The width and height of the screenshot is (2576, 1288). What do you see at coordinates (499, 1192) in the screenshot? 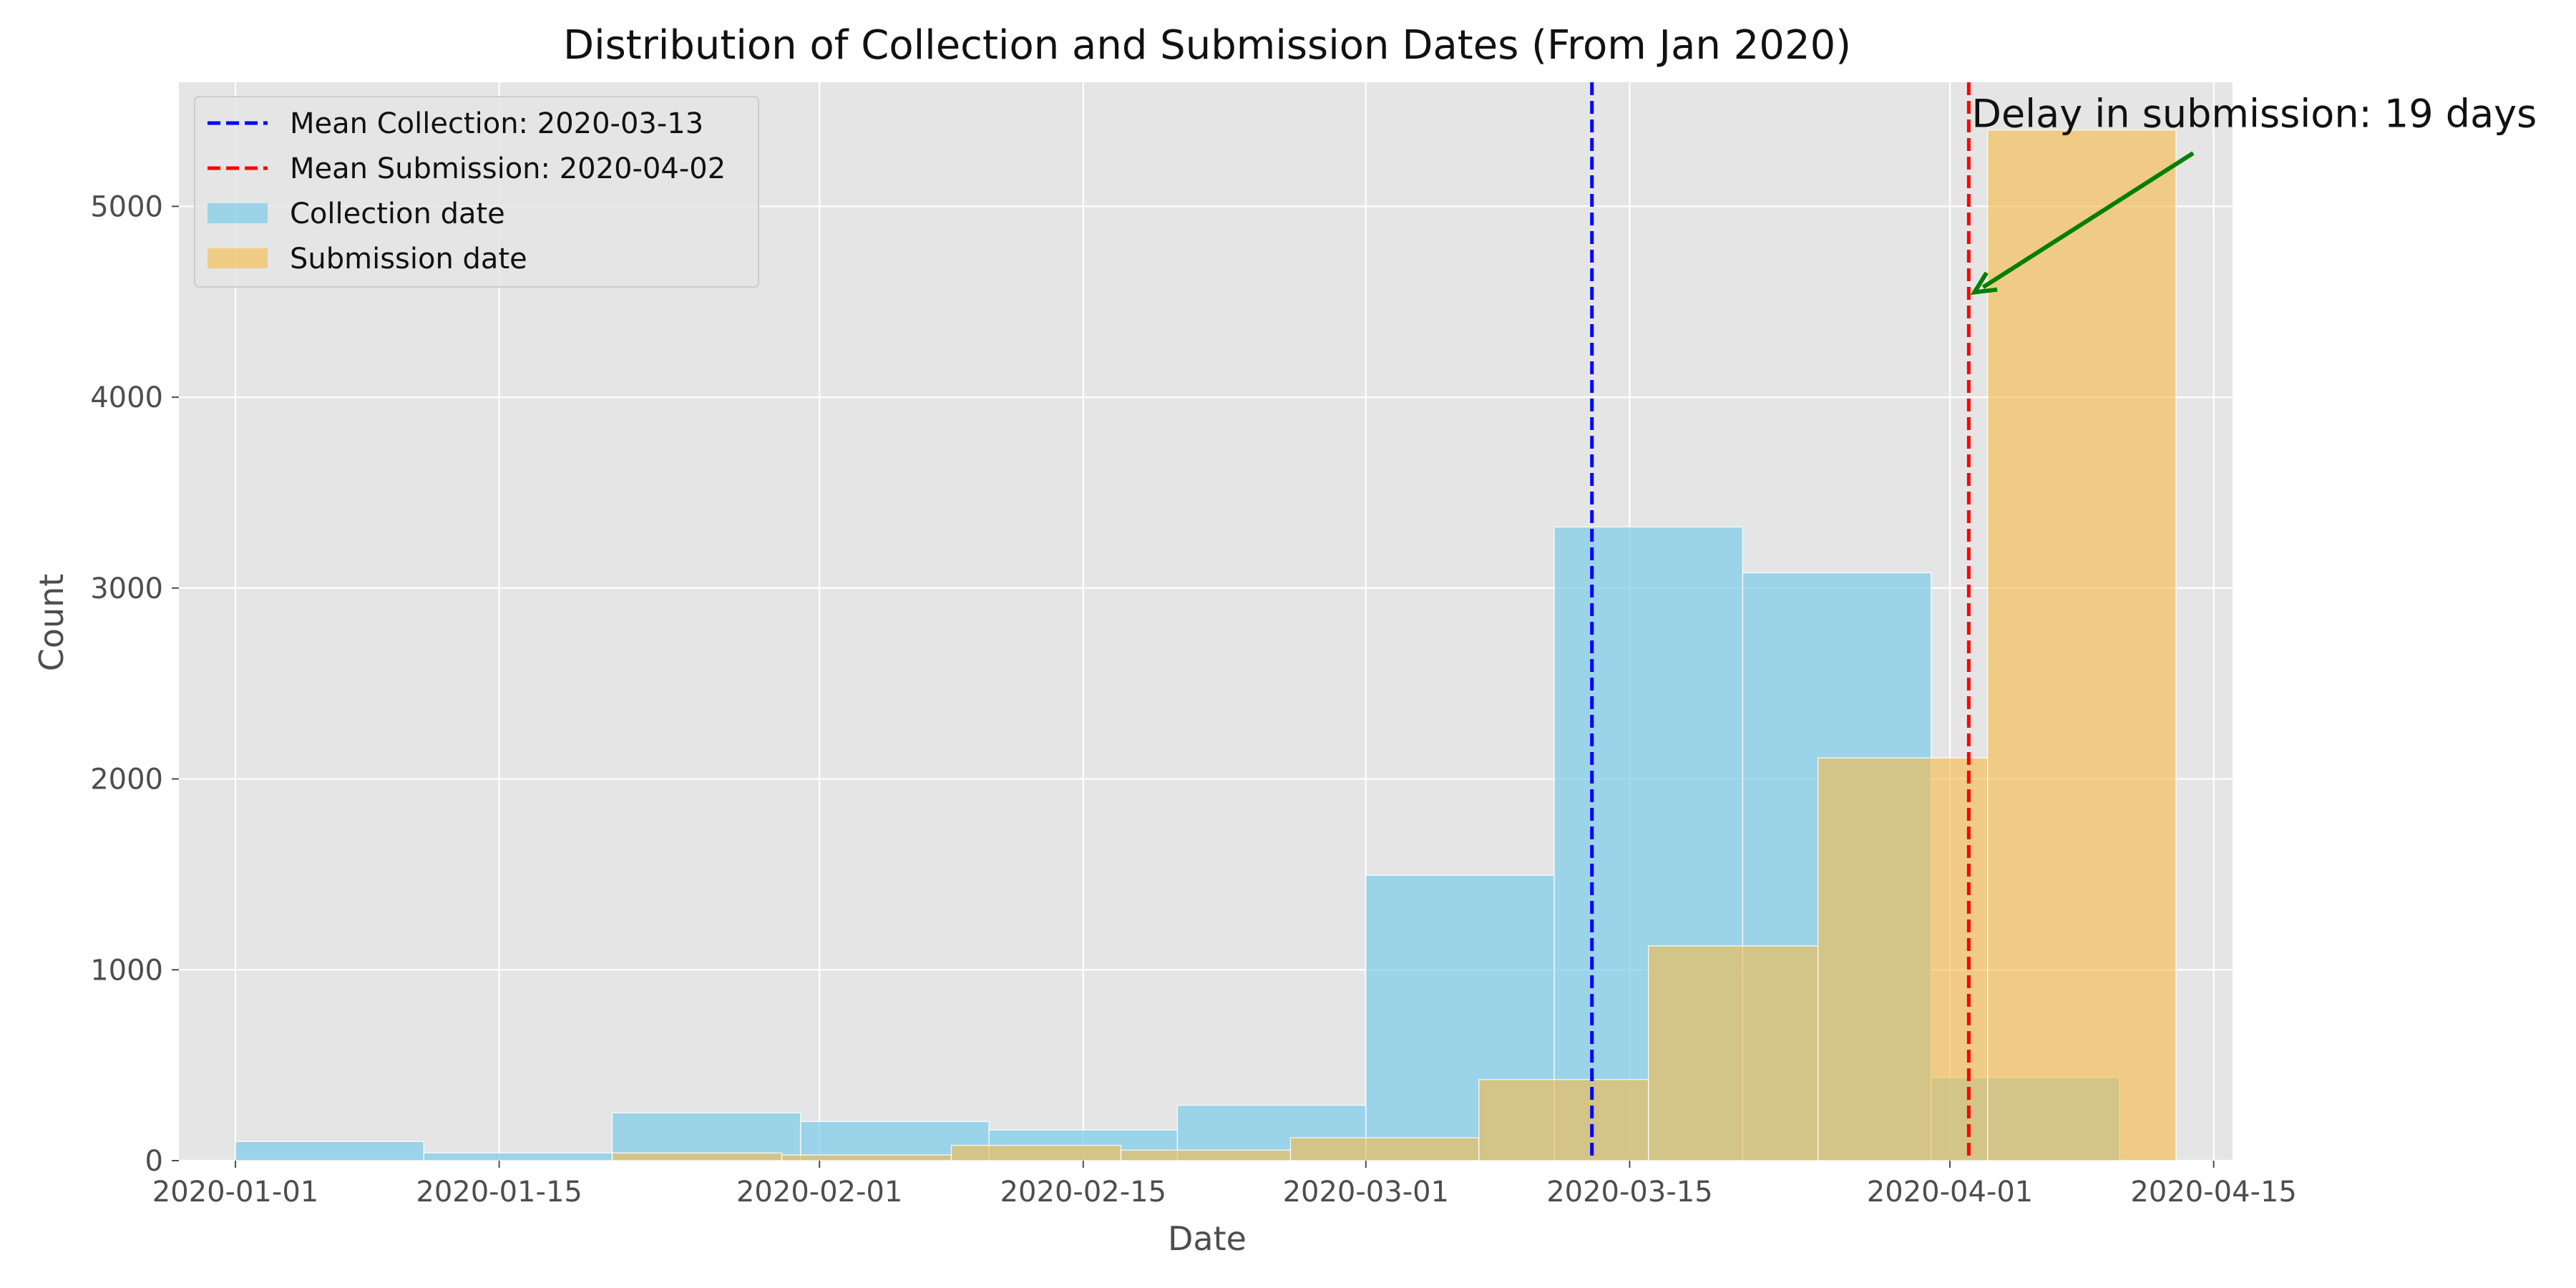
I see `x-tick-label: 2020-01-15` at bounding box center [499, 1192].